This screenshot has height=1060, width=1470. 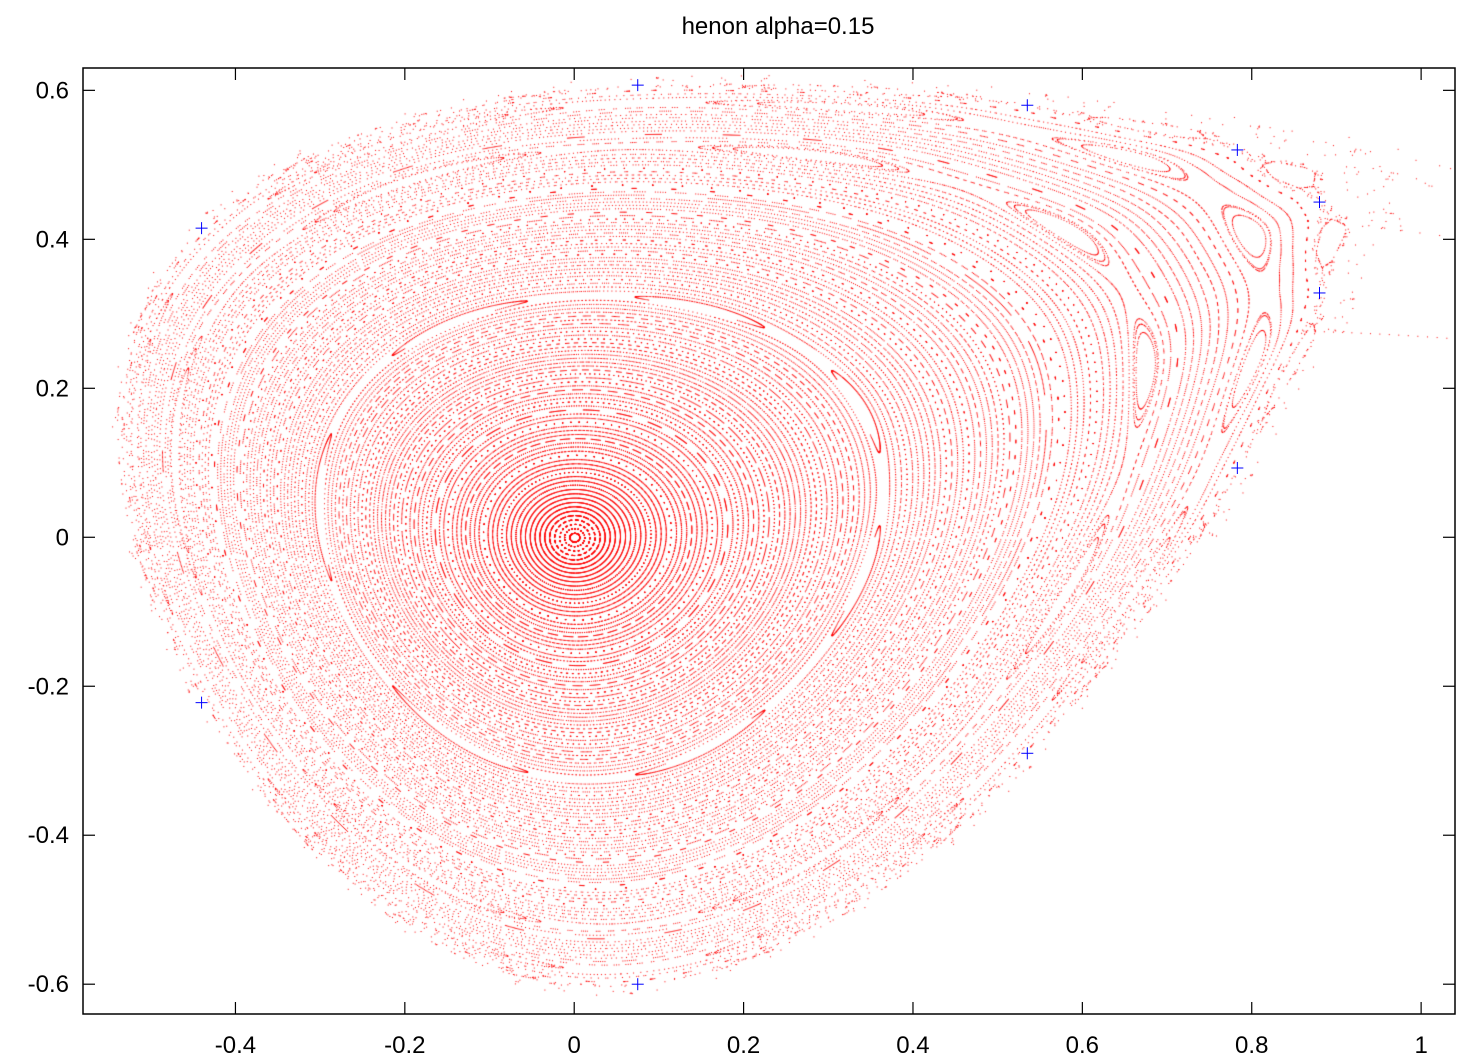 I want to click on x-tick-label: 0.6, so click(x=1082, y=1045).